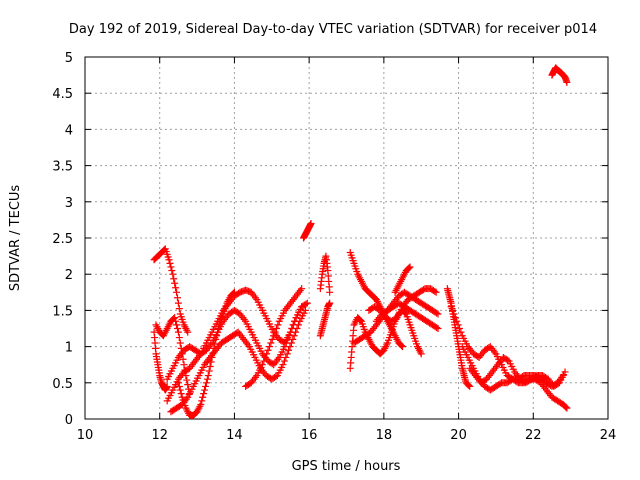  I want to click on y-tick-label: 2.5, so click(62, 239).